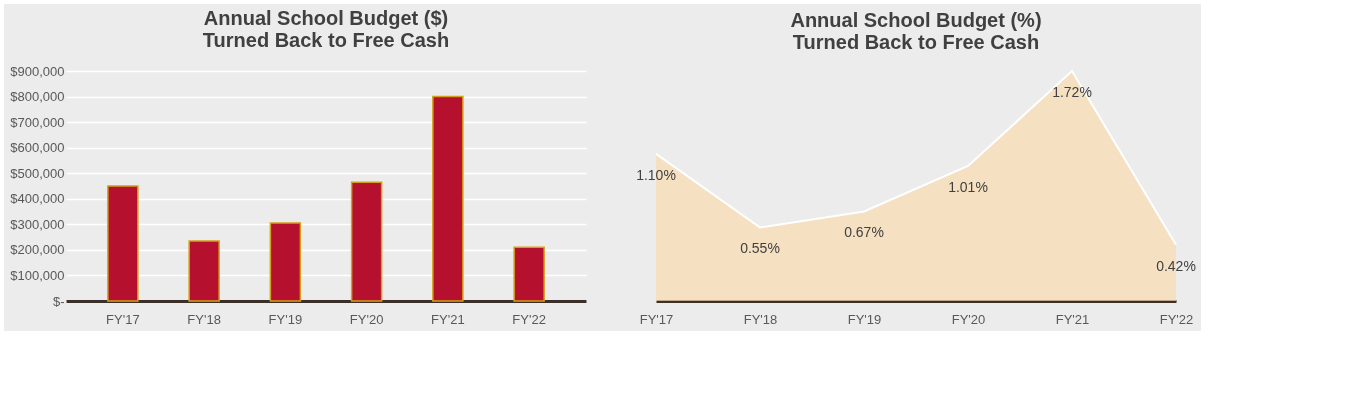 This screenshot has height=400, width=1348. What do you see at coordinates (37, 122) in the screenshot?
I see `y-tick-label: $700,000` at bounding box center [37, 122].